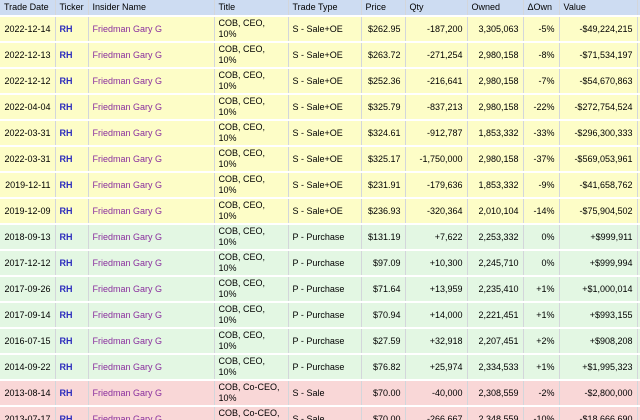  What do you see at coordinates (495, 211) in the screenshot?
I see `cell-owned: 2,010,104` at bounding box center [495, 211].